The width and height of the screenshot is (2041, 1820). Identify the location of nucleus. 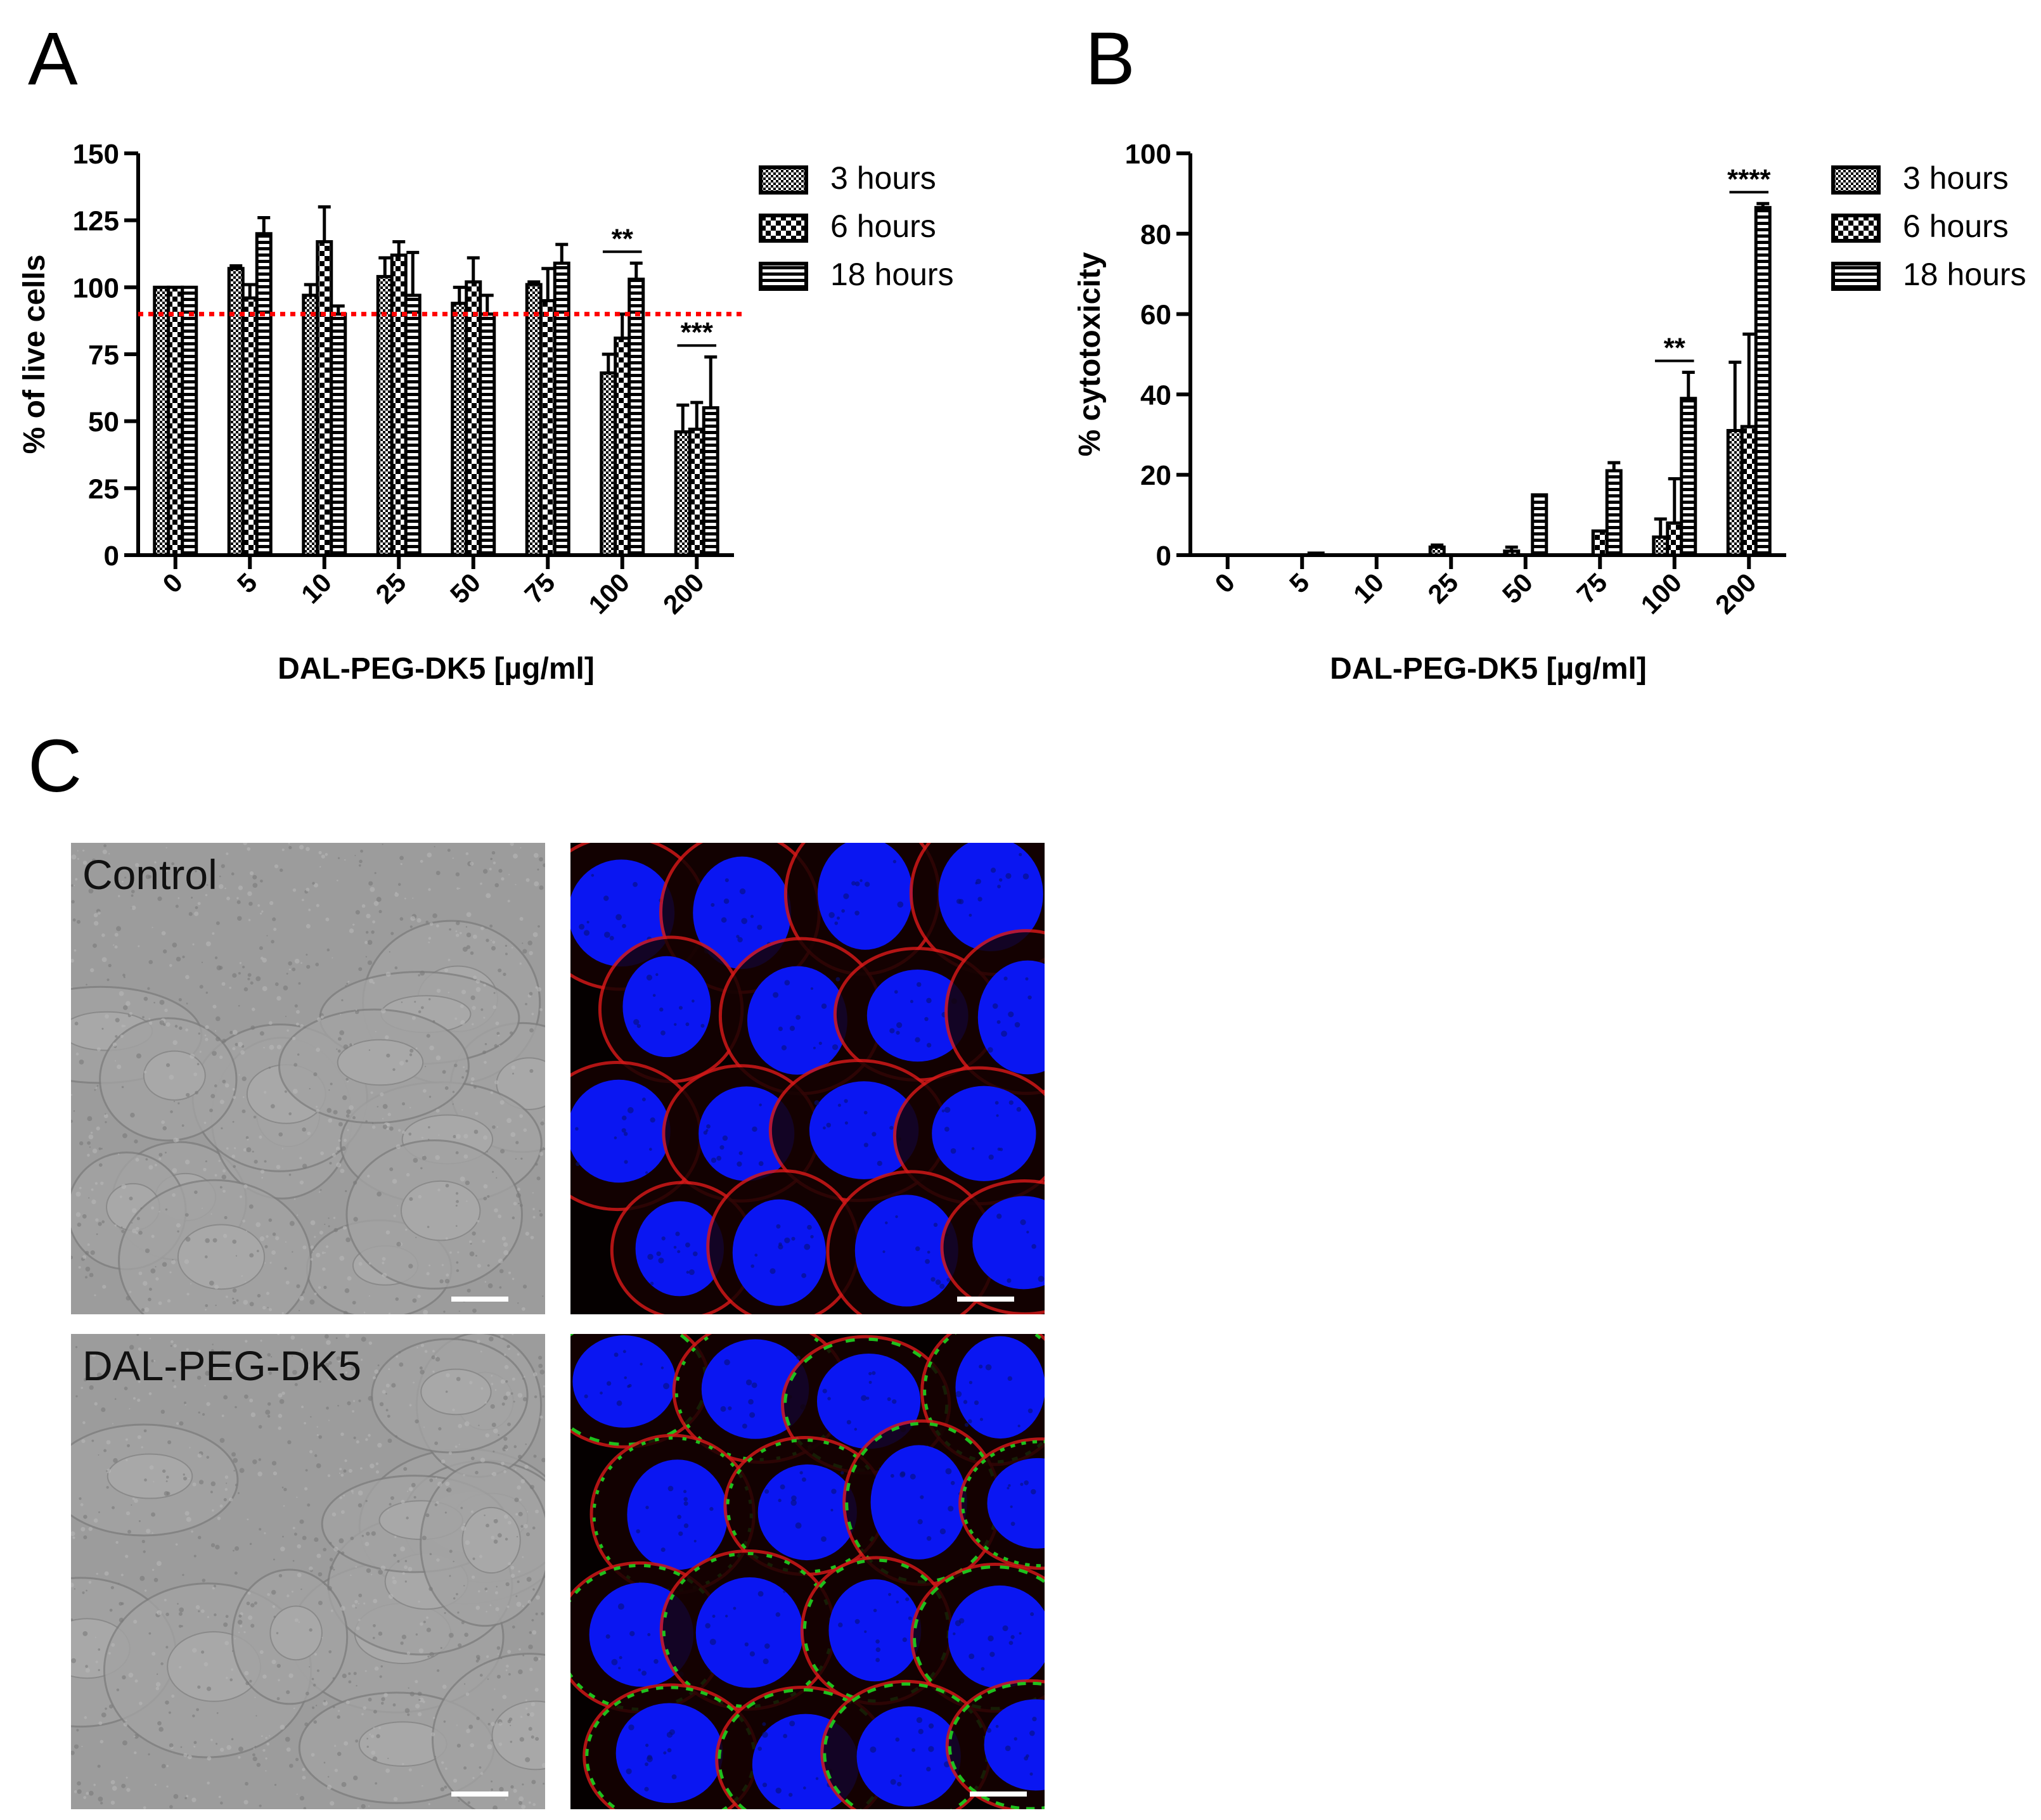
(984, 1133).